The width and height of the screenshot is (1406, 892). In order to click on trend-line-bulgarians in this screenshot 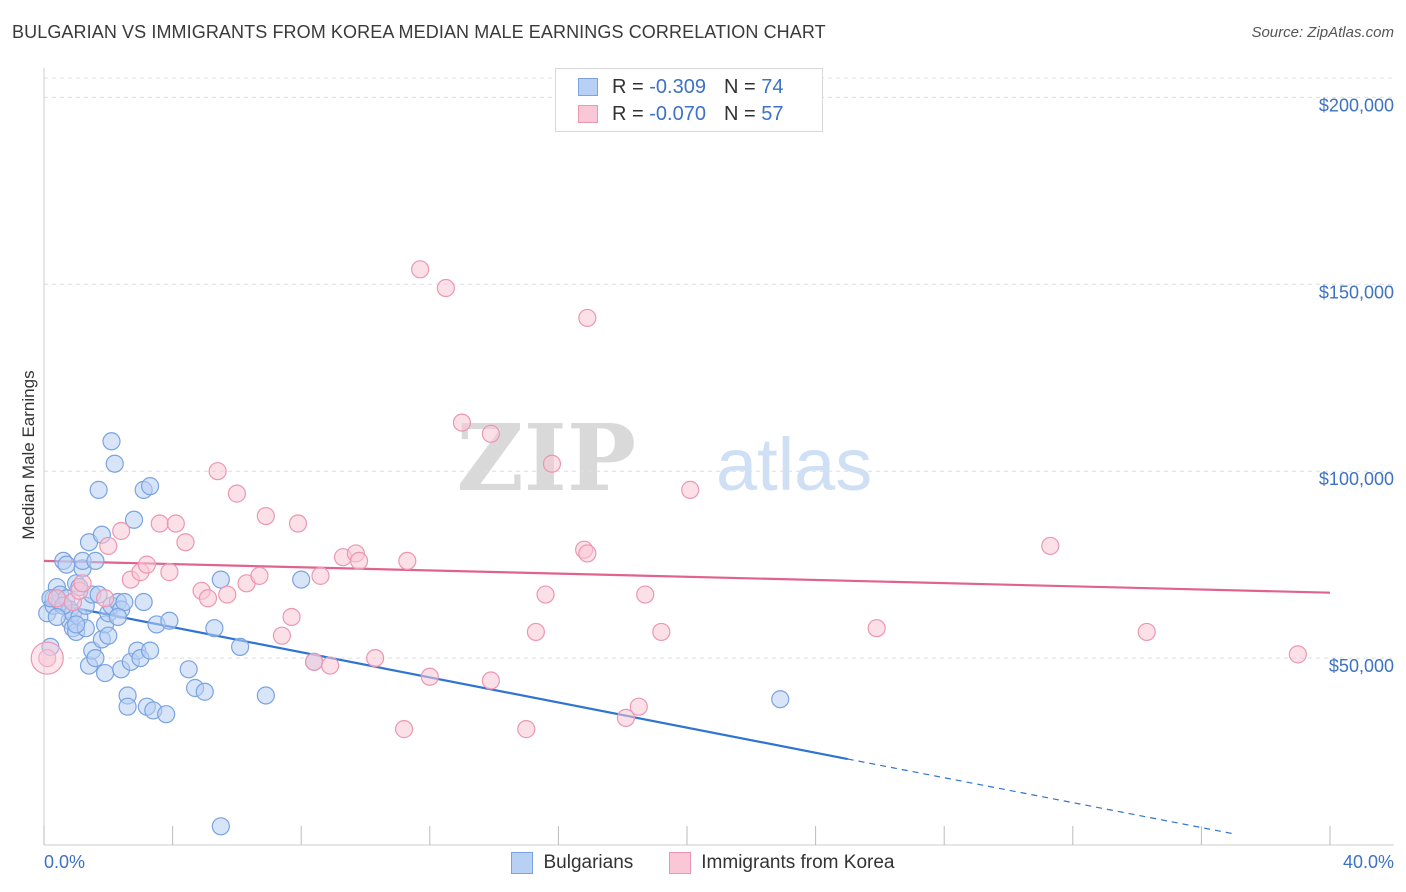, I will do `click(445, 680)`.